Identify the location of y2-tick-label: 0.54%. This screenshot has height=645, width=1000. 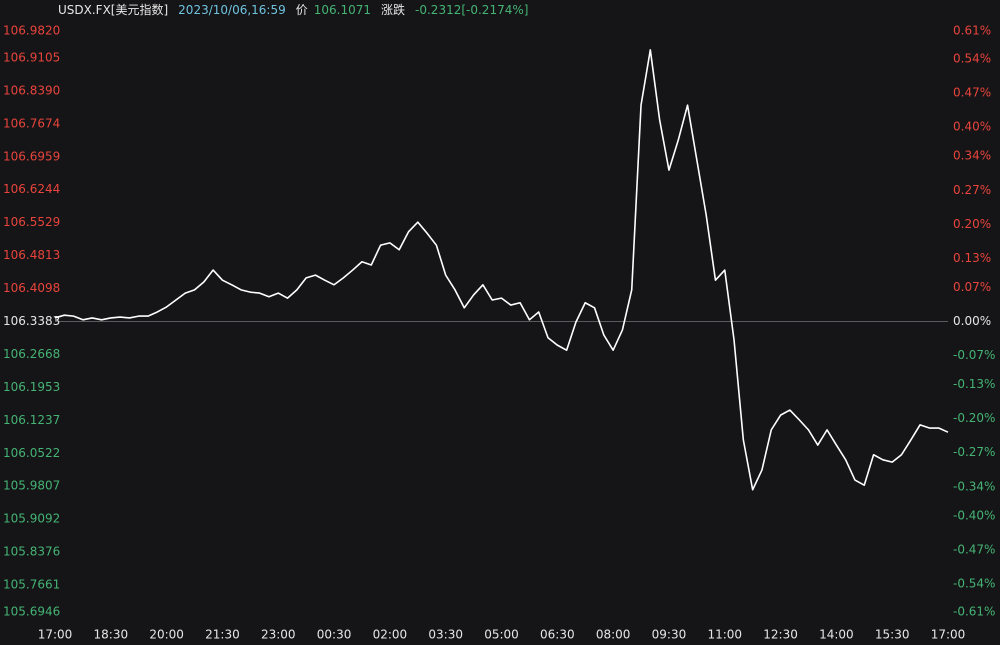
(972, 59).